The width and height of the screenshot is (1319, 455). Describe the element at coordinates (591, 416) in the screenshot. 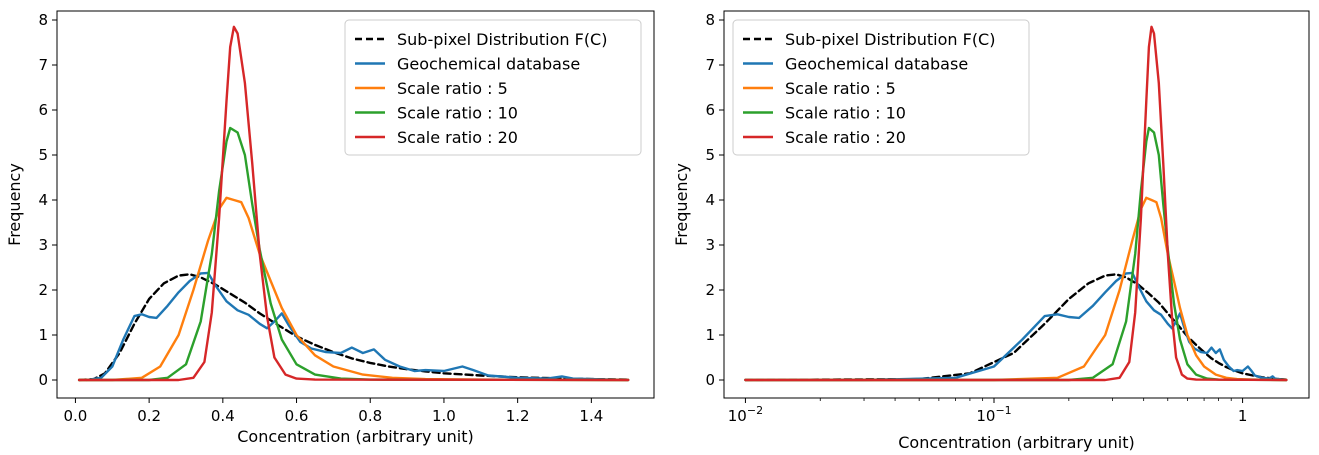

I see `x-tick-label: 1.4` at that location.